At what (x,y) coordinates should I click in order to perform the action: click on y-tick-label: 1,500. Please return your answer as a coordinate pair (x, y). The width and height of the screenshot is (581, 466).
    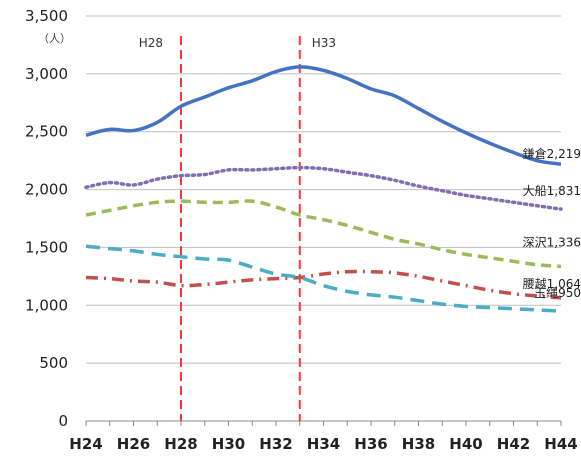
    Looking at the image, I should click on (46, 247).